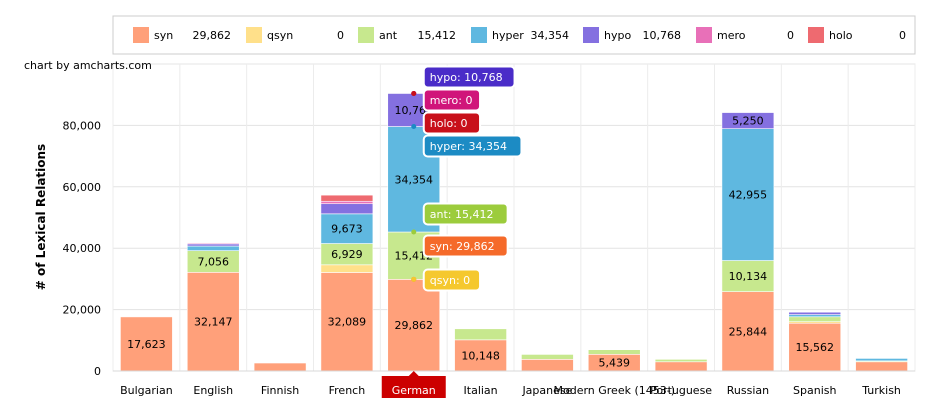  Describe the element at coordinates (704, 35) in the screenshot. I see `legend-swatch-mero` at that location.